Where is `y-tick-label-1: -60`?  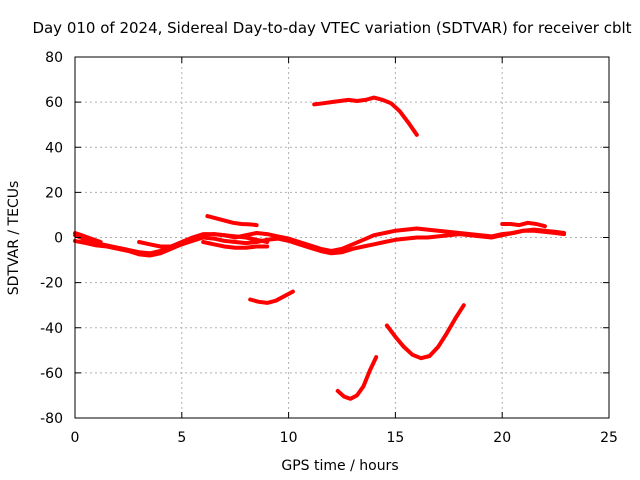 y-tick-label-1: -60 is located at coordinates (51, 374).